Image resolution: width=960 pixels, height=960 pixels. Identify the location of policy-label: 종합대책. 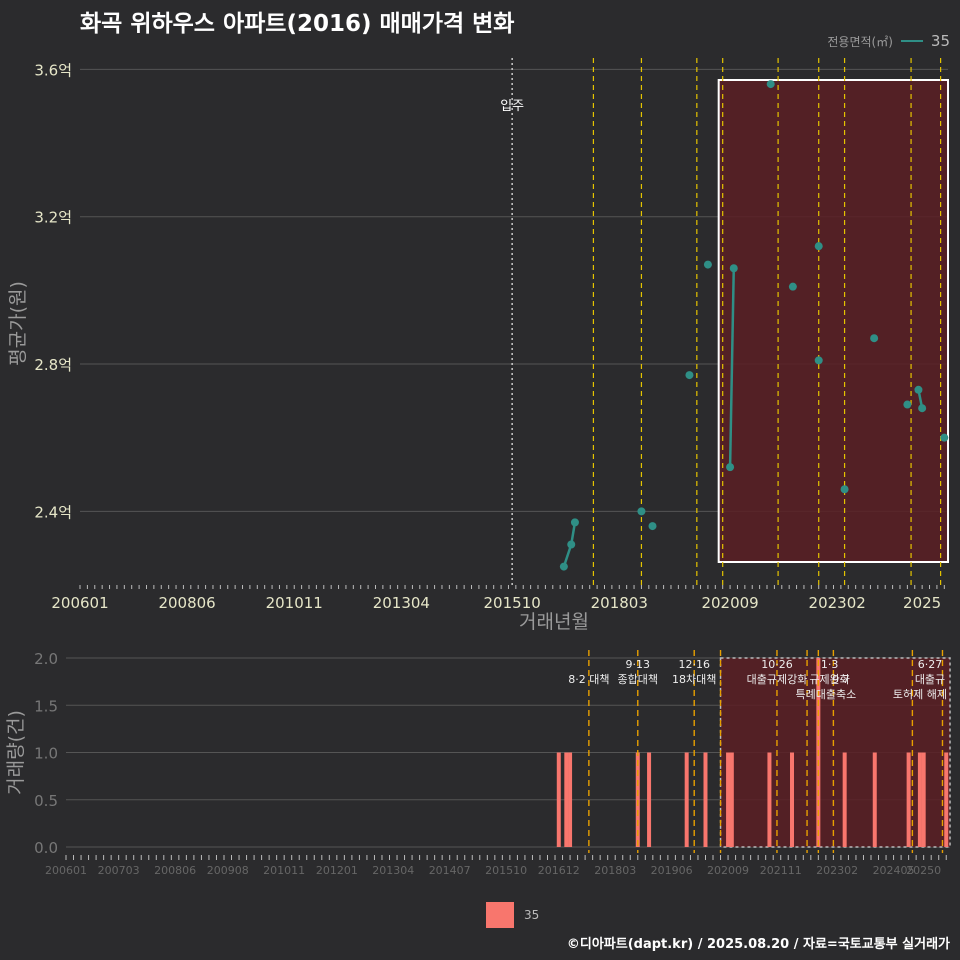
(638, 679).